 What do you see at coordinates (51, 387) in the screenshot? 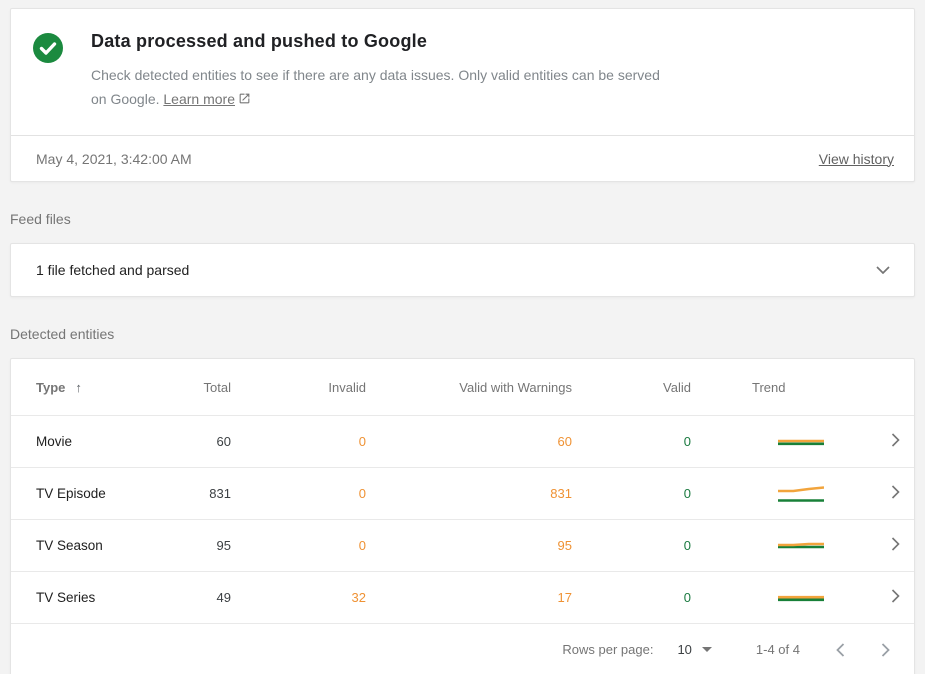
I see `column-header-type-label: Type` at bounding box center [51, 387].